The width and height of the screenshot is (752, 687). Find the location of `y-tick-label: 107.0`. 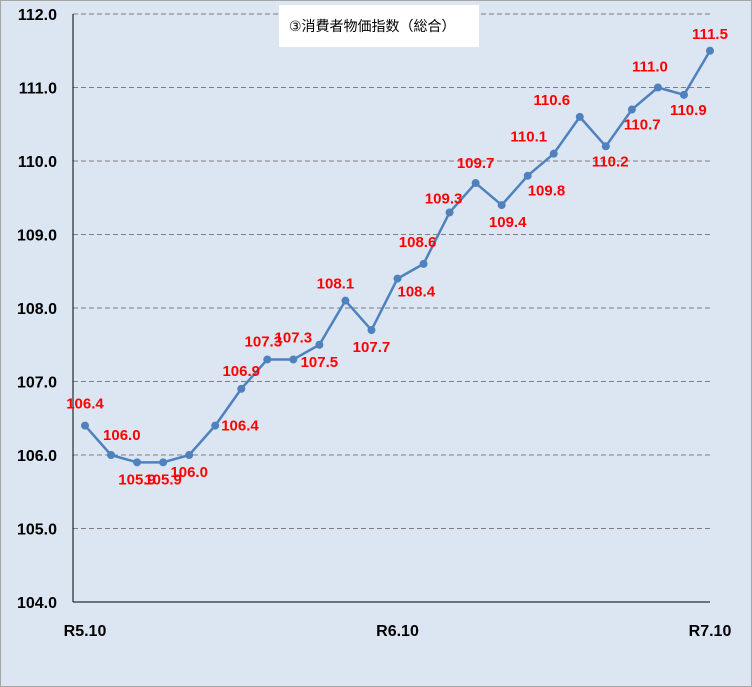

y-tick-label: 107.0 is located at coordinates (37, 383).